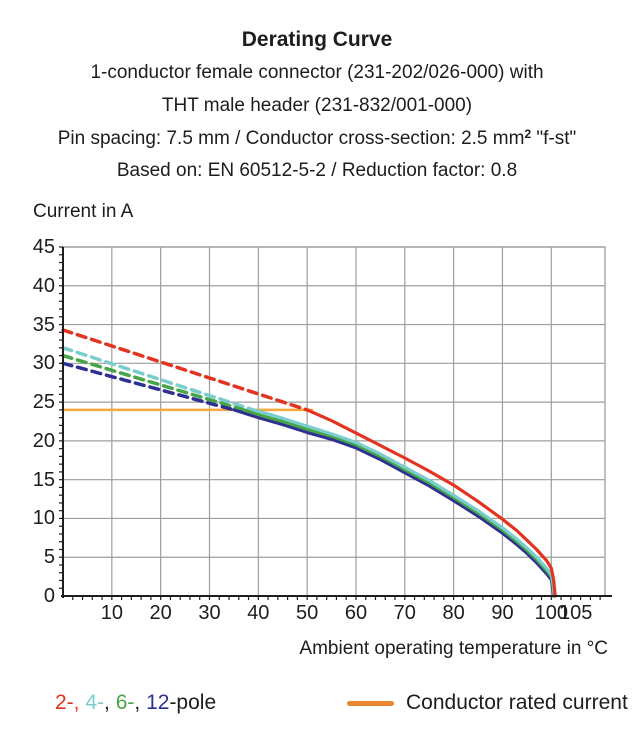 The width and height of the screenshot is (634, 742). What do you see at coordinates (49, 557) in the screenshot?
I see `y-tick-label: 5` at bounding box center [49, 557].